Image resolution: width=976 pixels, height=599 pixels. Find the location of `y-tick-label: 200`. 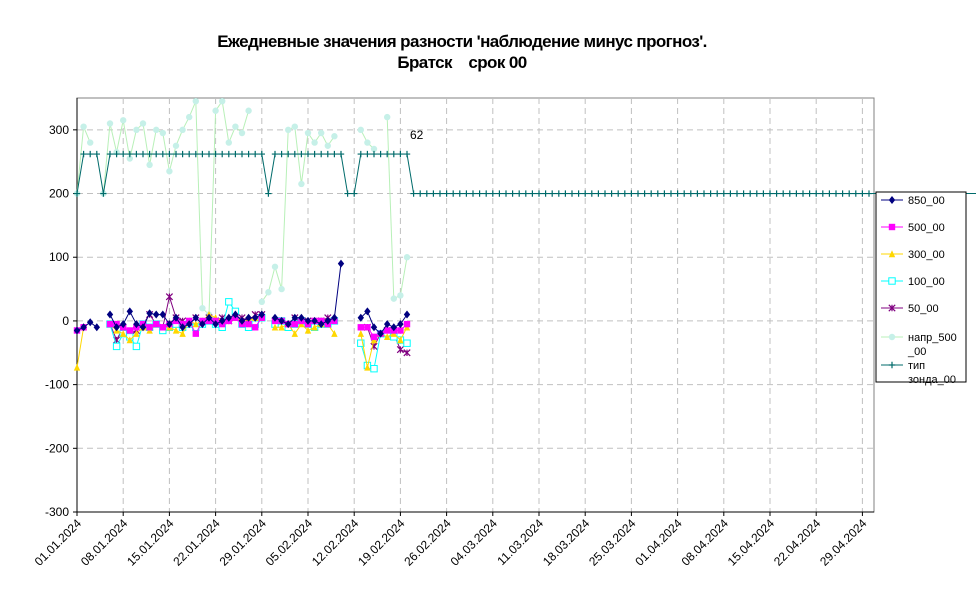

y-tick-label: 200 is located at coordinates (59, 194).